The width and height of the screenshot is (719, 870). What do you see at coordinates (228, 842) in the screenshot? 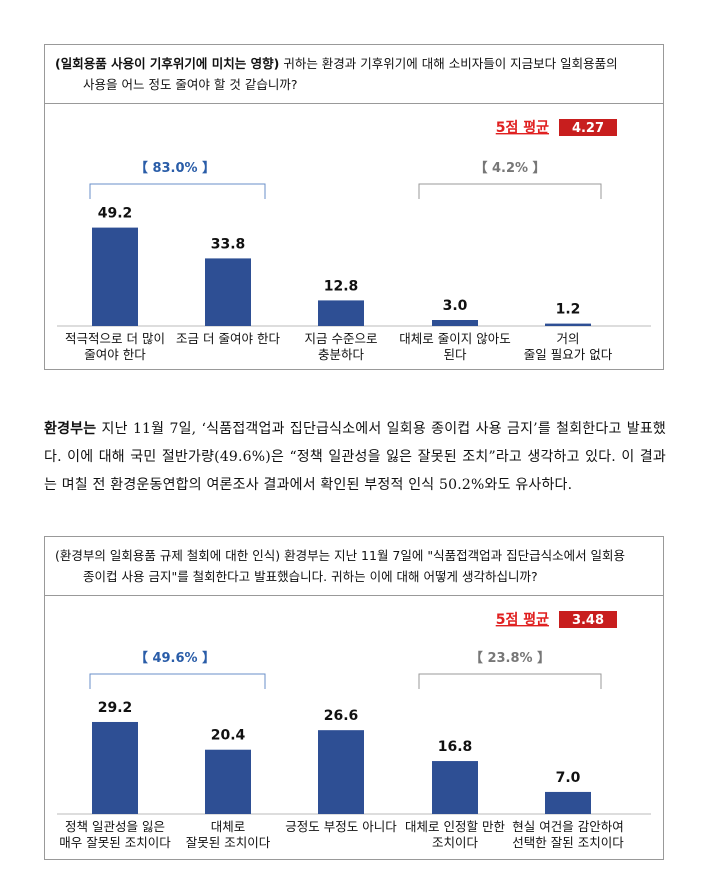
I see `category-label-2: 잘못된 조치이다` at bounding box center [228, 842].